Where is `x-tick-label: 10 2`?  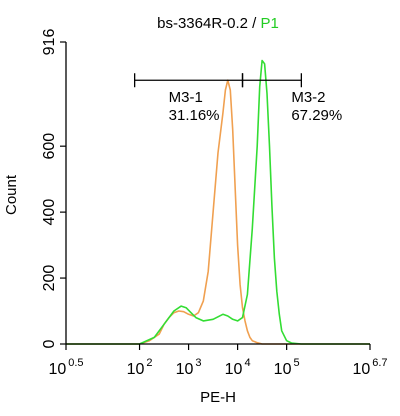
x-tick-label: 10 2 is located at coordinates (140, 367).